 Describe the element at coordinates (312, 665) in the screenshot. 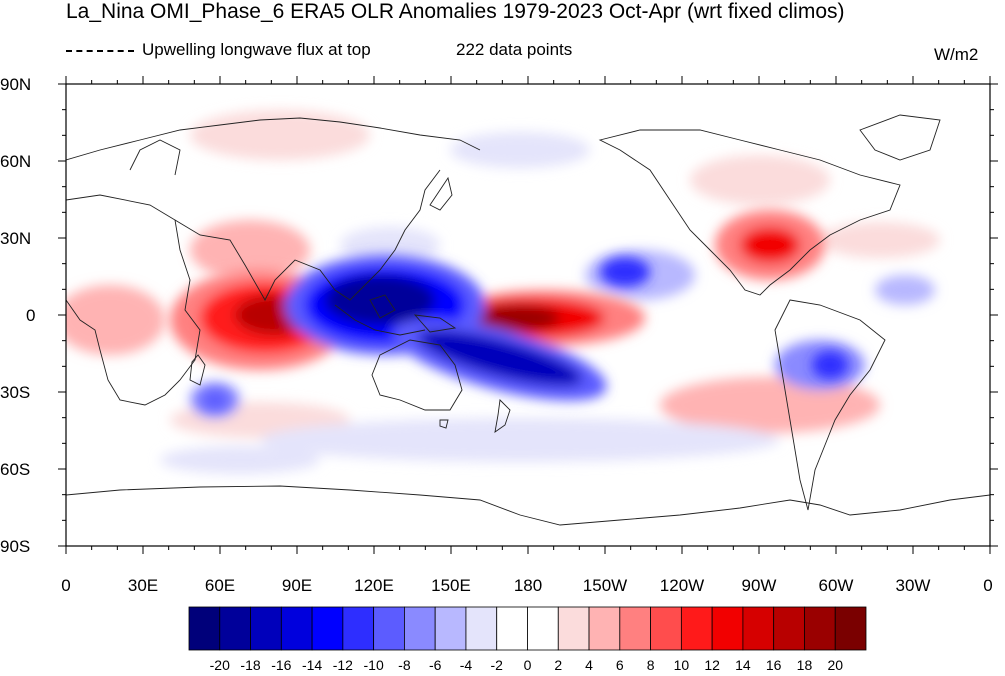

I see `colorbar-label: -14` at that location.